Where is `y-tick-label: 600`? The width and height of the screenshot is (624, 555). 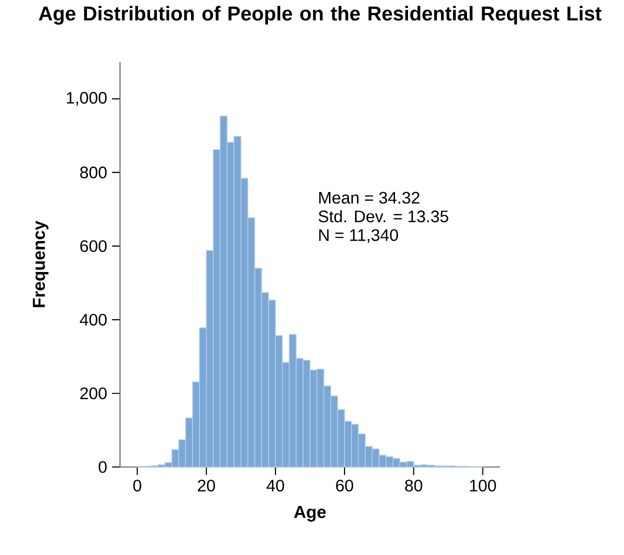
y-tick-label: 600 is located at coordinates (93, 246).